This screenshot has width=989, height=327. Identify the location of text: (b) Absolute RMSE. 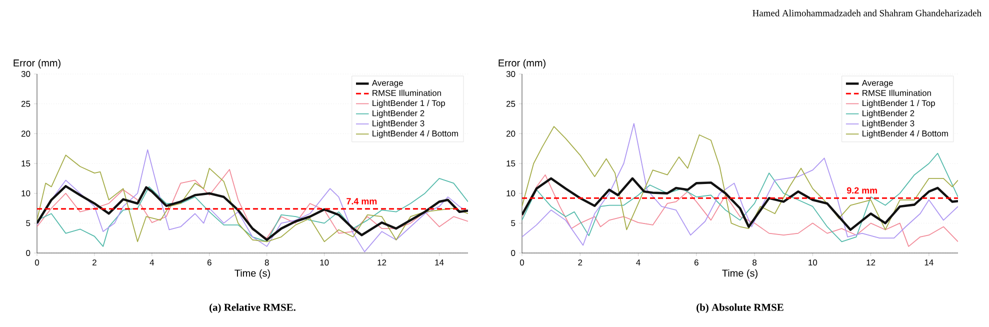
(740, 308).